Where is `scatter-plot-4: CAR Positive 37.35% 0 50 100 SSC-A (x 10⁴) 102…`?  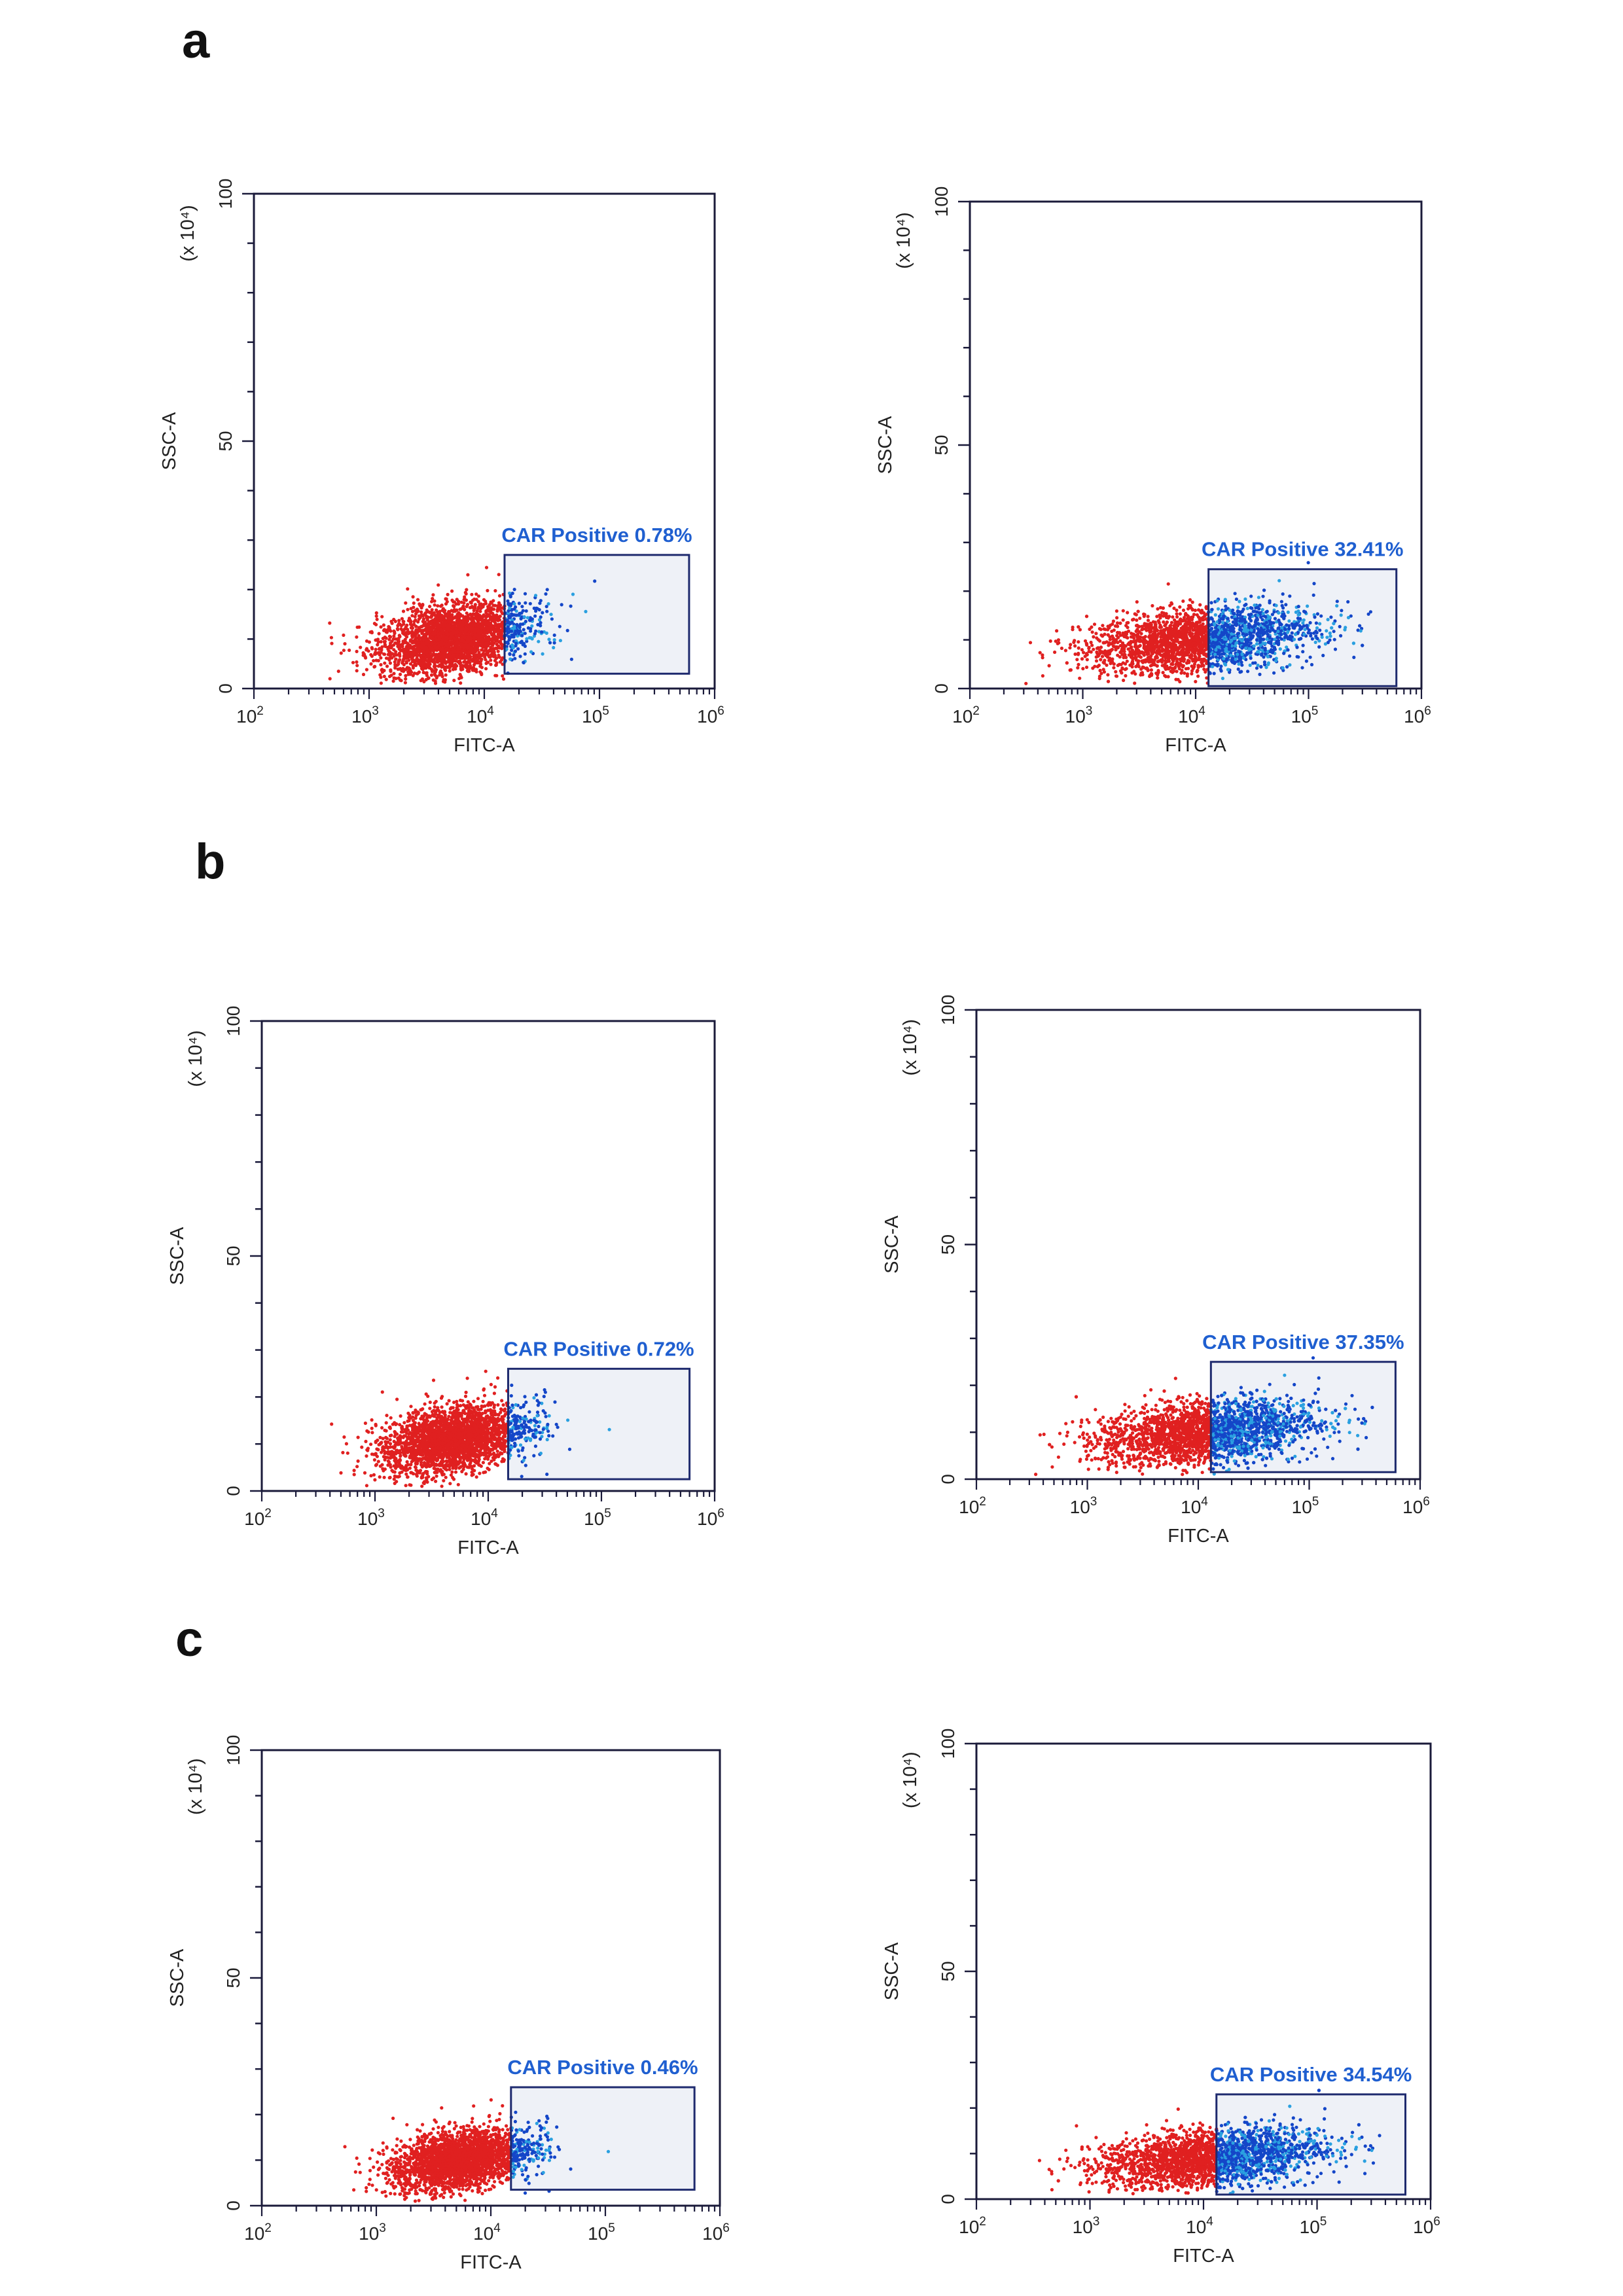
scatter-plot-4: CAR Positive 37.35% 0 50 100 SSC-A (x 10⁴) 102… is located at coordinates (1156, 1271).